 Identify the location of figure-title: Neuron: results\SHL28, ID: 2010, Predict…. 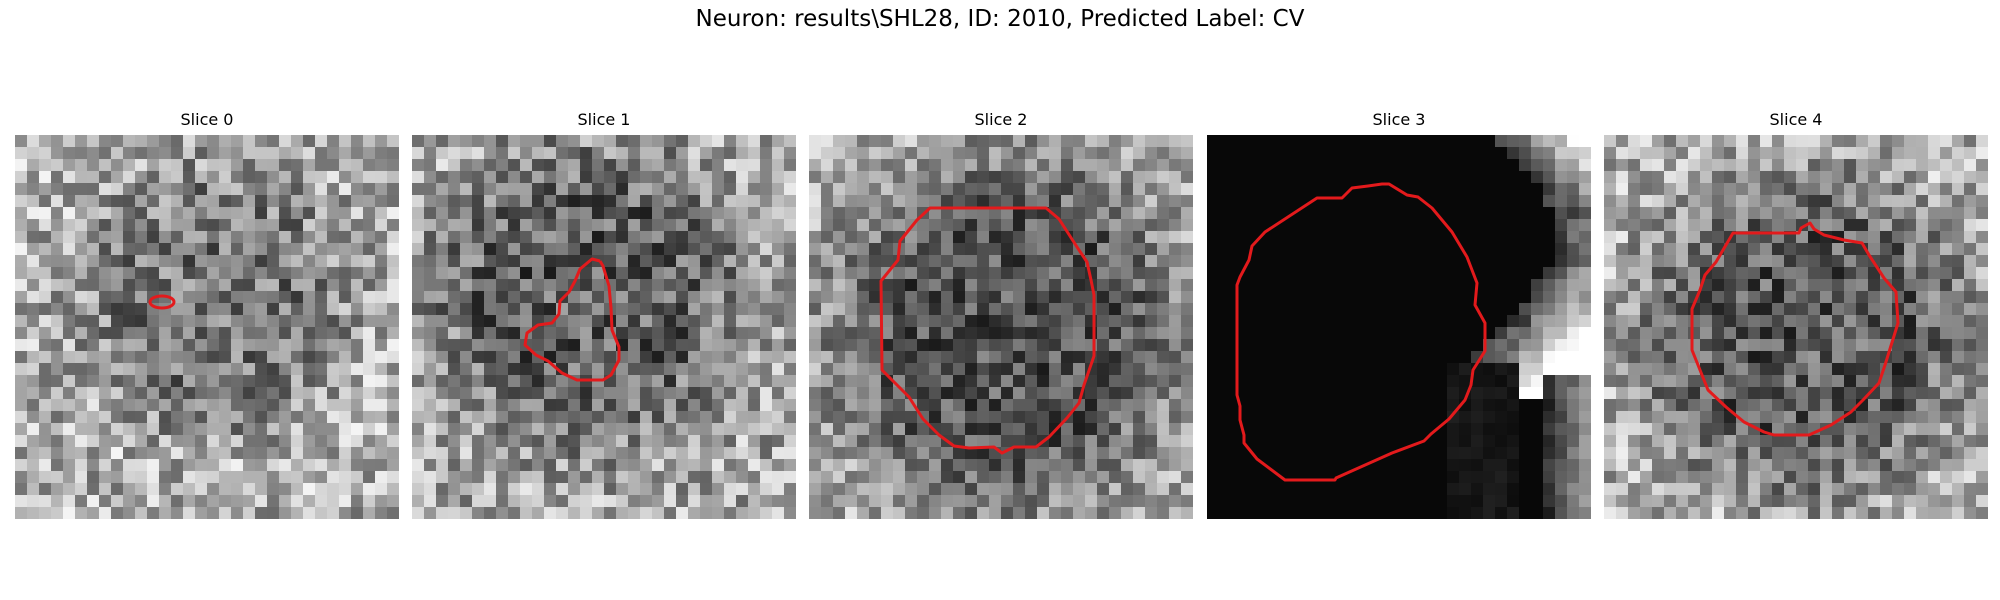
(1000, 19).